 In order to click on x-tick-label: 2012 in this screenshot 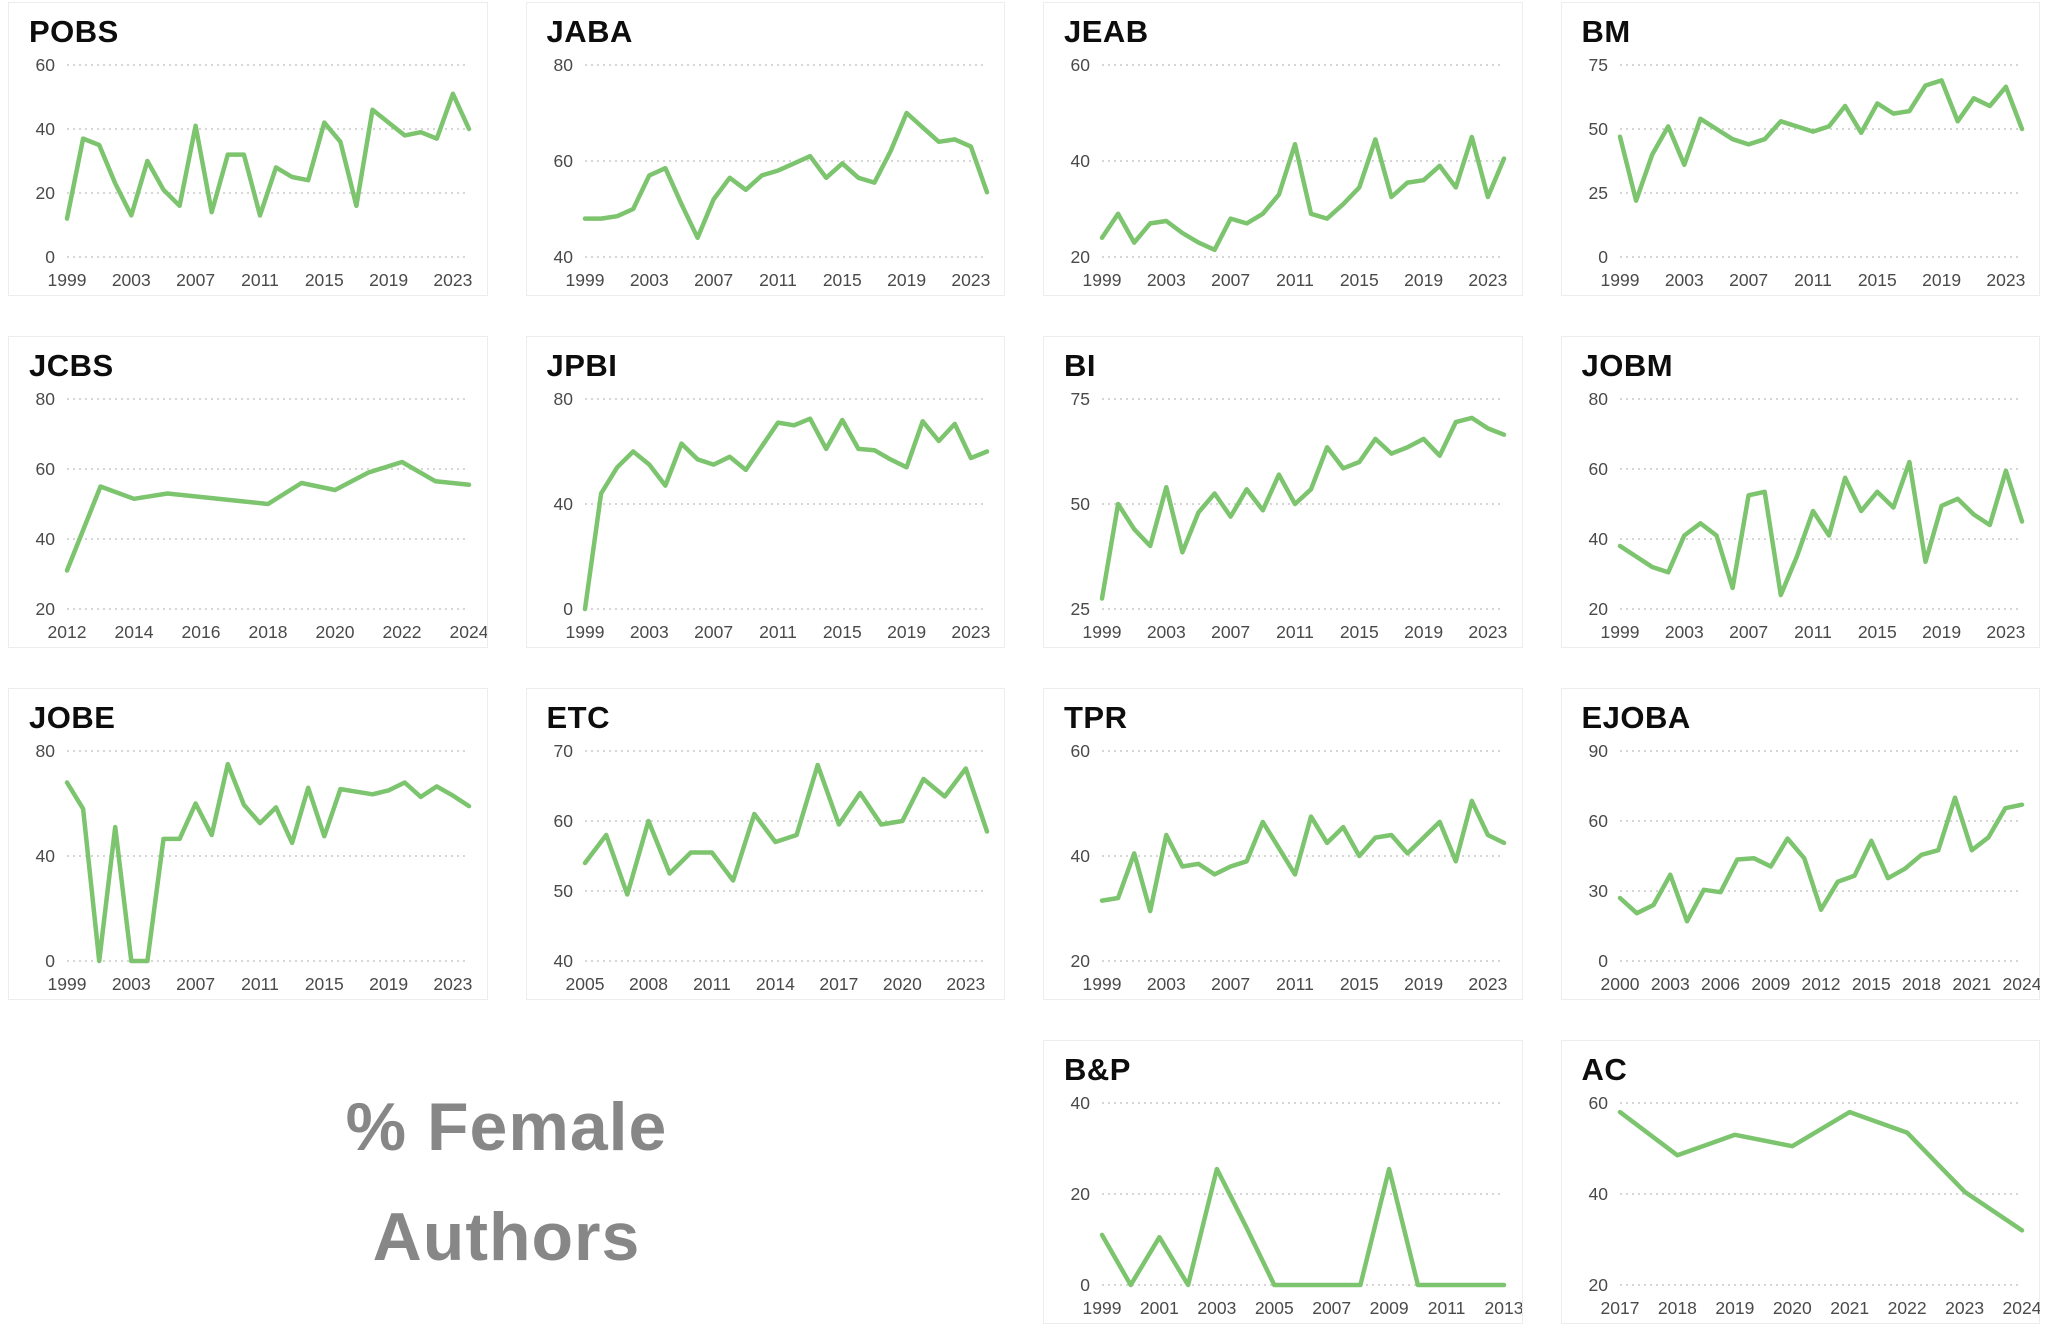, I will do `click(1820, 984)`.